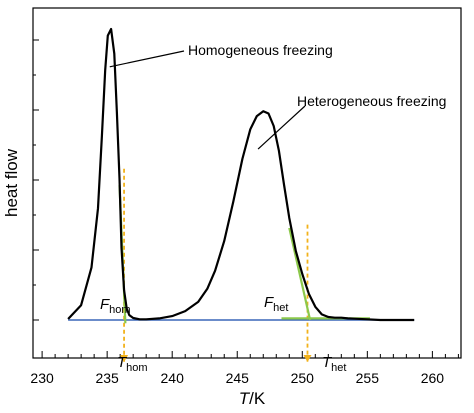  I want to click on x-axis-tick-labels: 230 235 240 245 250 255 260, so click(237, 378).